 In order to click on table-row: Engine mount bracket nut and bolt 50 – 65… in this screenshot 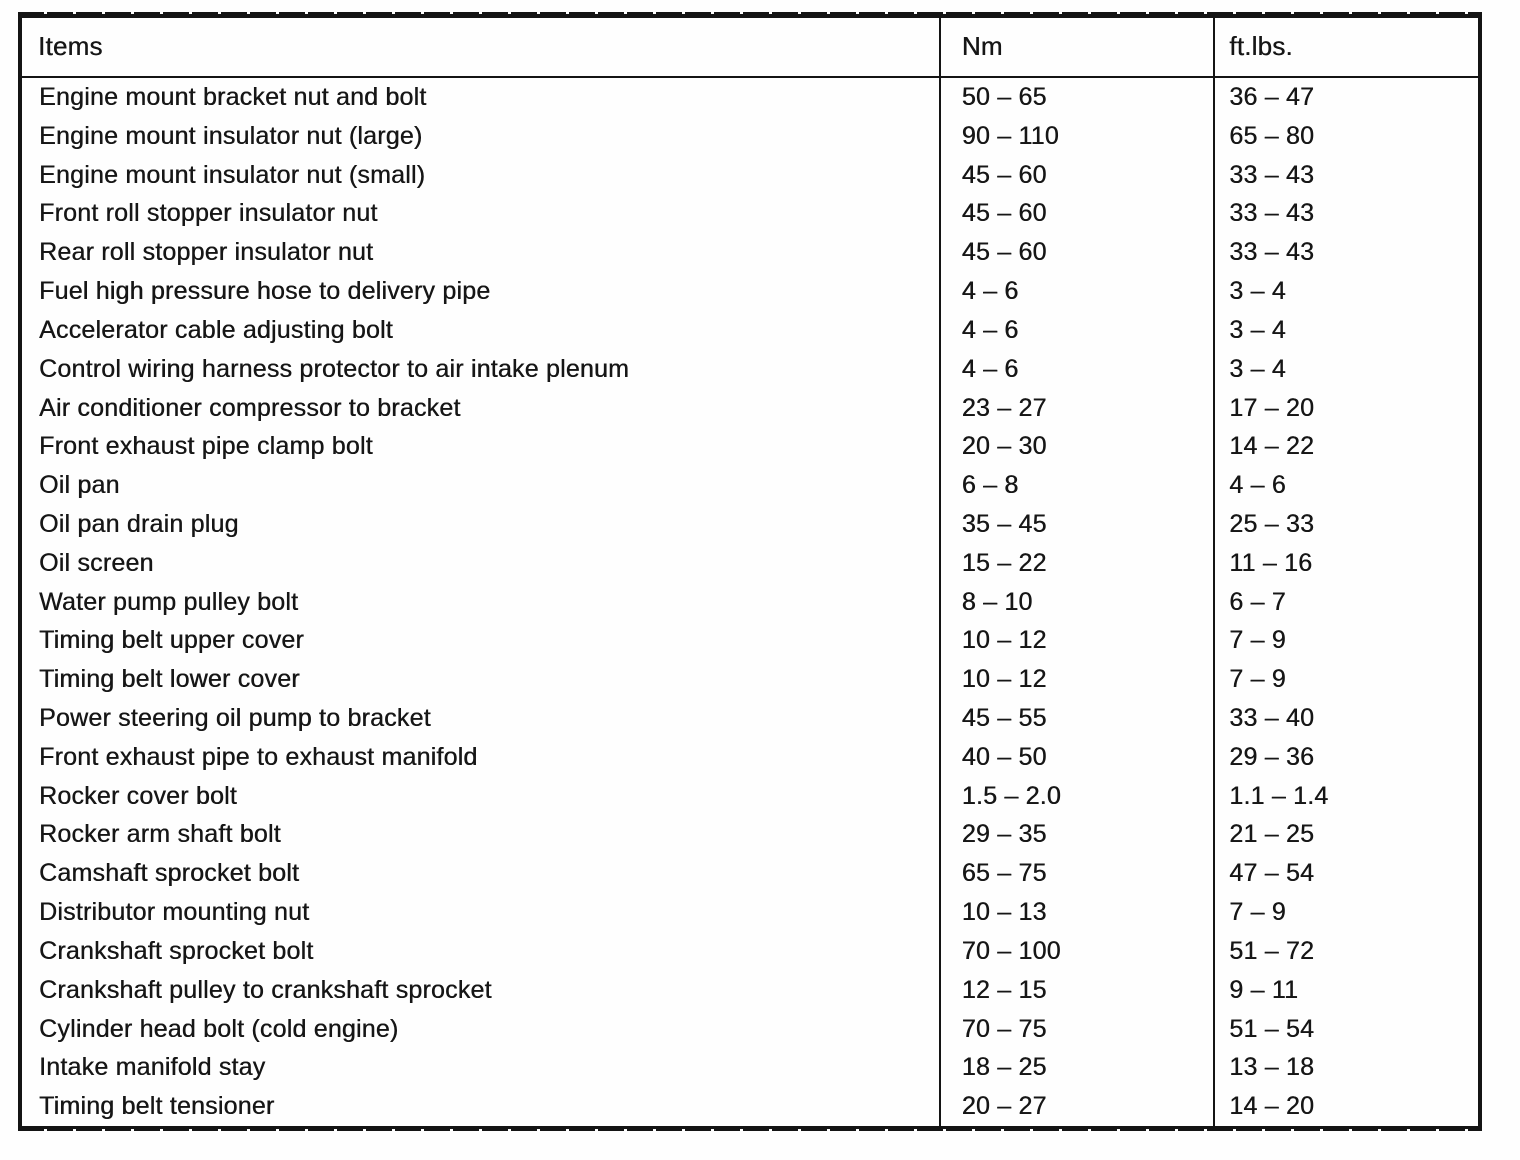, I will do `click(750, 97)`.